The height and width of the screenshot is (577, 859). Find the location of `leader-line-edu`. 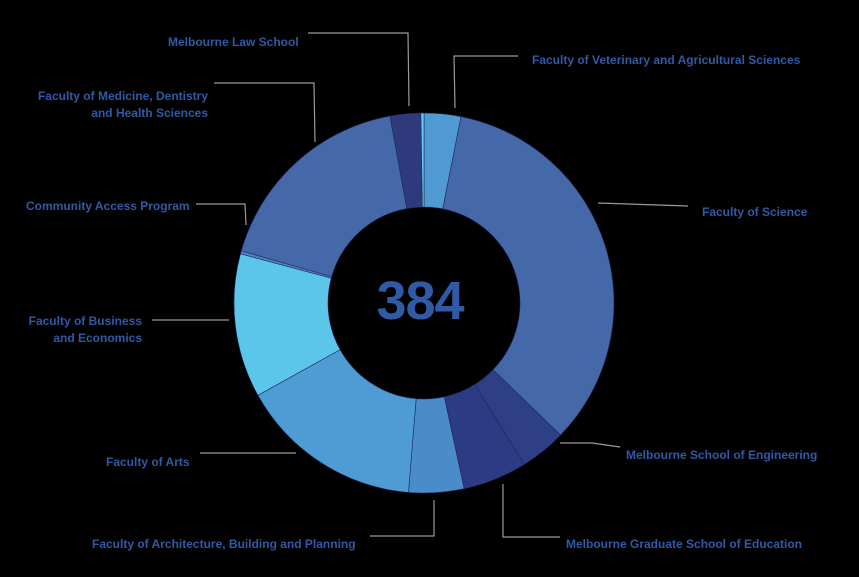

leader-line-edu is located at coordinates (531, 511).